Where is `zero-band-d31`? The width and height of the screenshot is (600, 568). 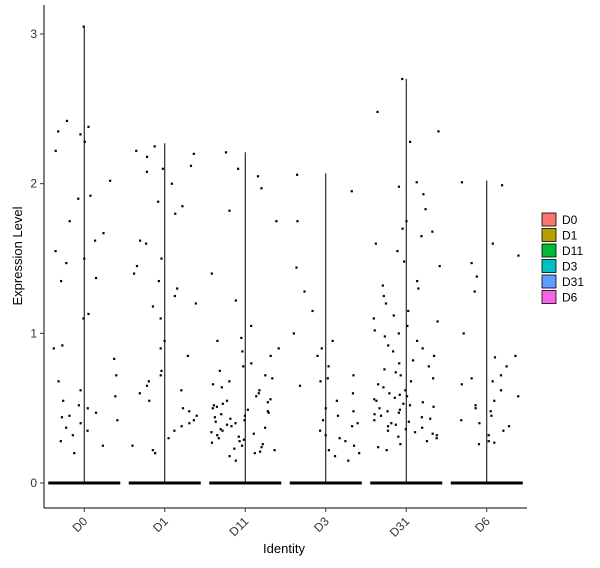 zero-band-d31 is located at coordinates (406, 483).